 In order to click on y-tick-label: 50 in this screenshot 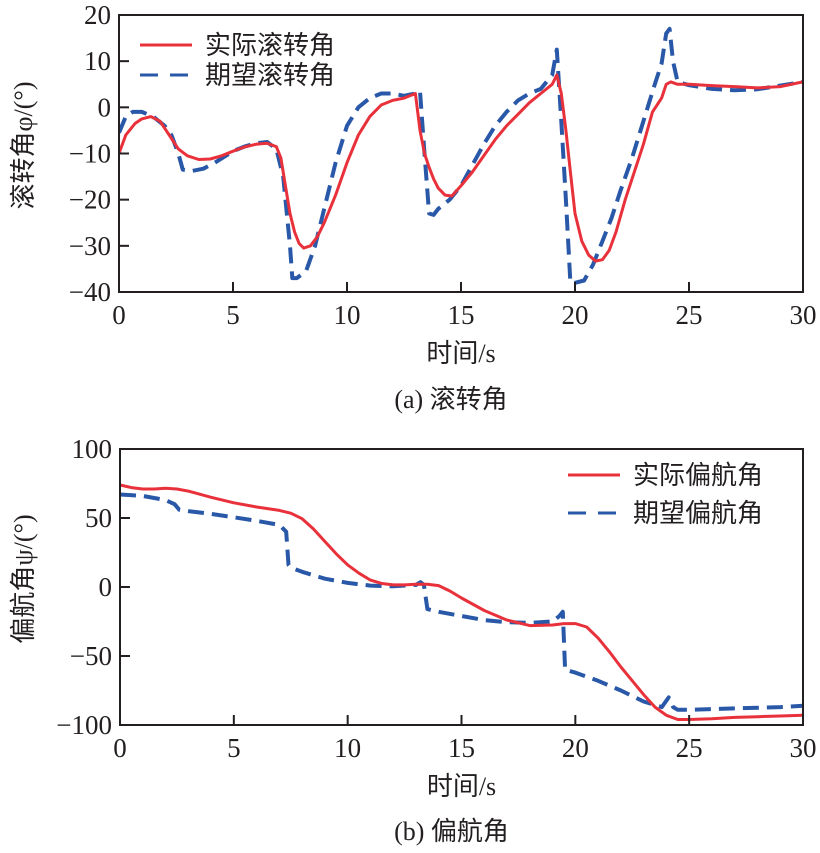, I will do `click(98, 518)`.